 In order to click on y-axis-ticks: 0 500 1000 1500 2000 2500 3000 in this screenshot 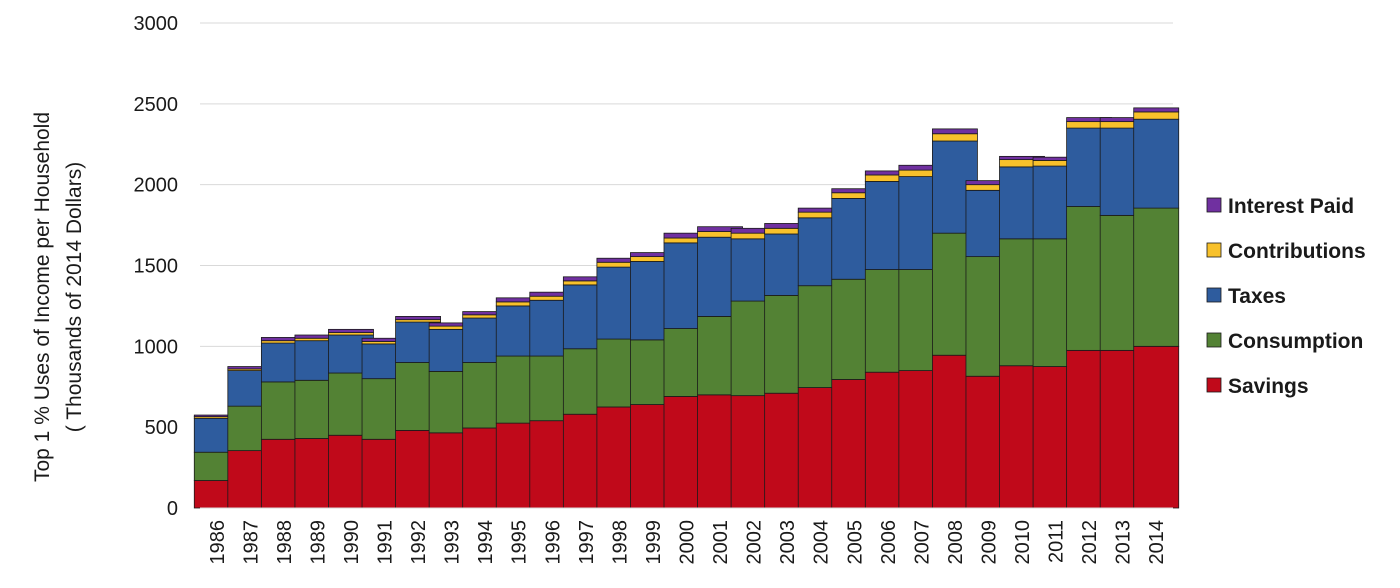, I will do `click(156, 266)`.